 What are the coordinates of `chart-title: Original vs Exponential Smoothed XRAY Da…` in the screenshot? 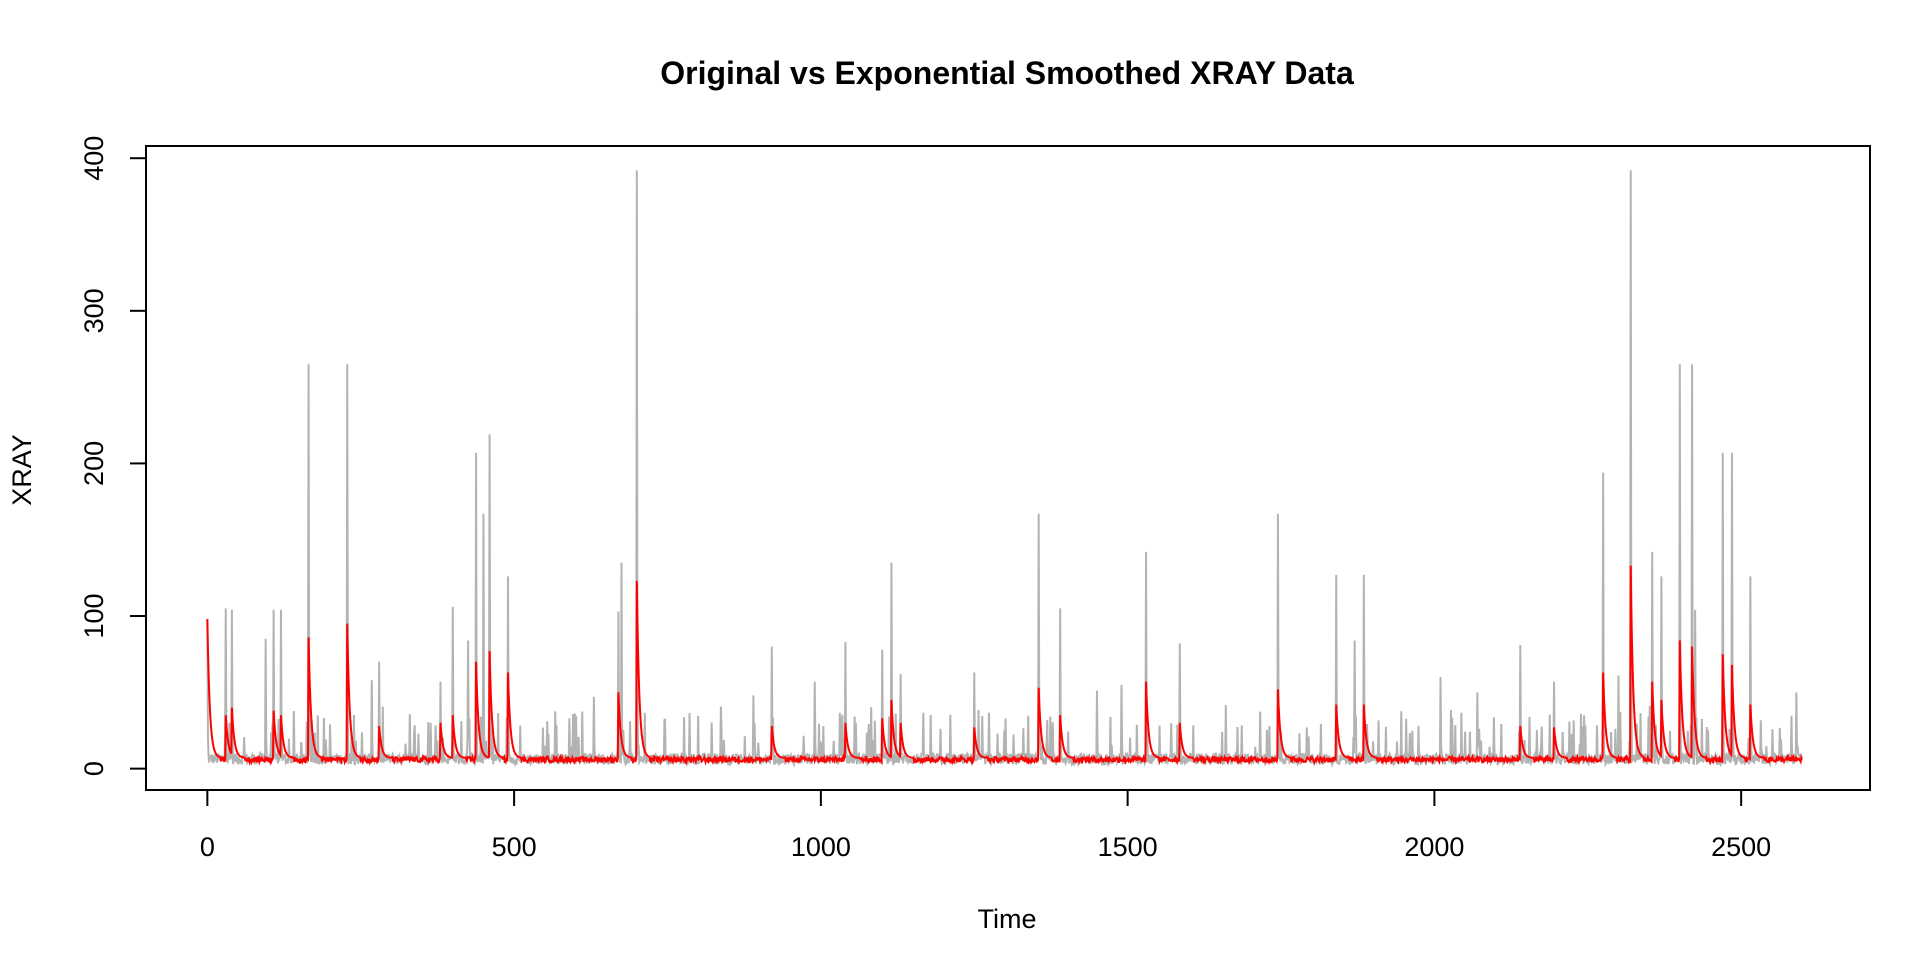 It's located at (1007, 73).